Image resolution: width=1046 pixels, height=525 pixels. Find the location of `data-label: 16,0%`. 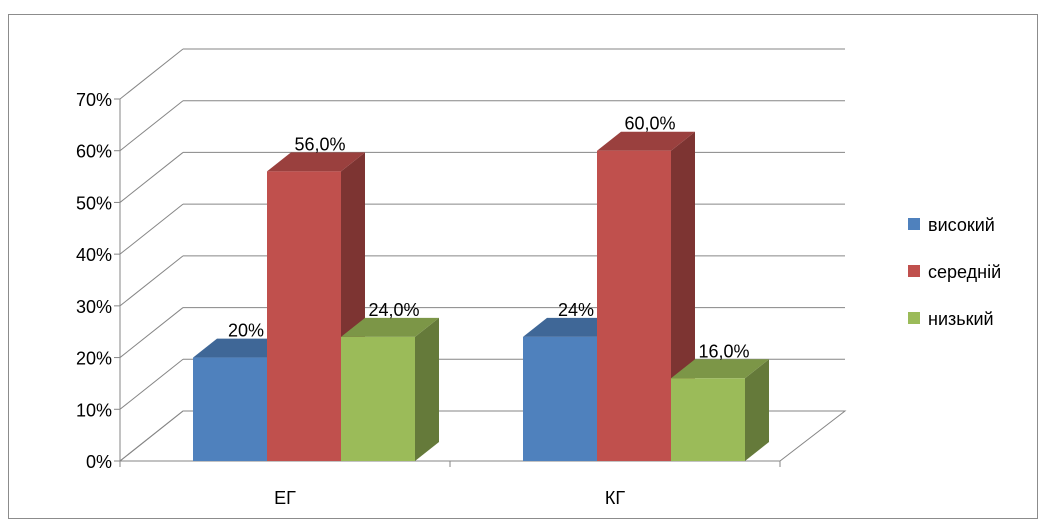

data-label: 16,0% is located at coordinates (723, 351).